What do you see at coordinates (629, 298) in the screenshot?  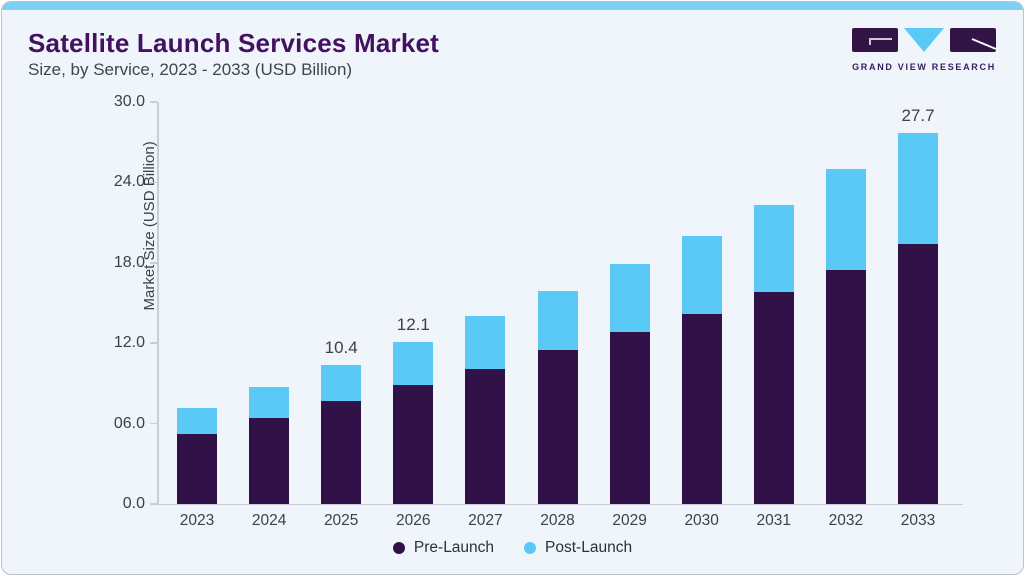 I see `bar-segment-post-launch-2029` at bounding box center [629, 298].